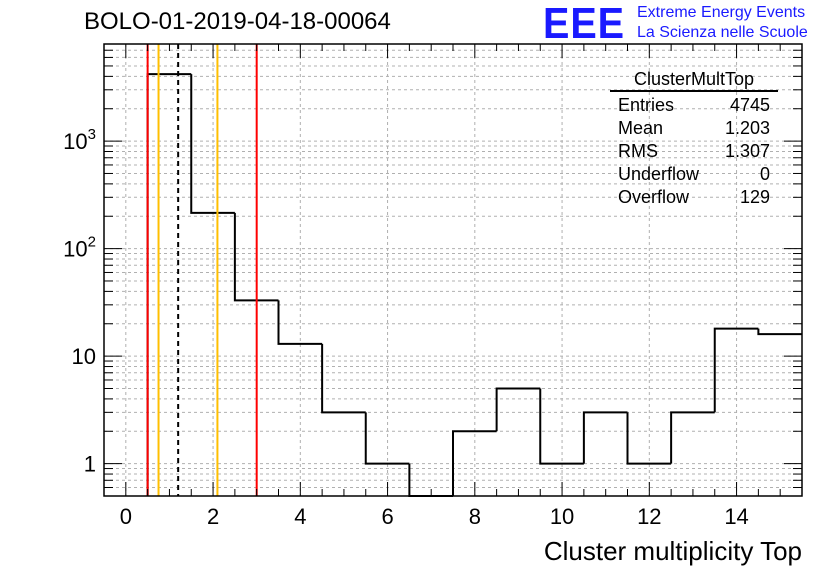  Describe the element at coordinates (649, 516) in the screenshot. I see `x-tick-label: 12` at that location.